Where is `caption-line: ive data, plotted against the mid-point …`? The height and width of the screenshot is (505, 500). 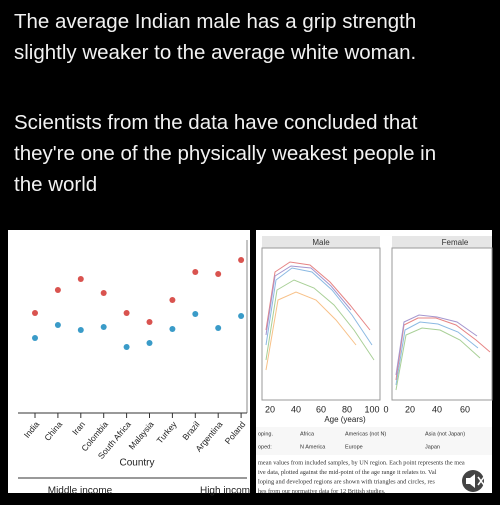
caption-line: ive data, plotted against the mid-point … is located at coordinates (347, 472).